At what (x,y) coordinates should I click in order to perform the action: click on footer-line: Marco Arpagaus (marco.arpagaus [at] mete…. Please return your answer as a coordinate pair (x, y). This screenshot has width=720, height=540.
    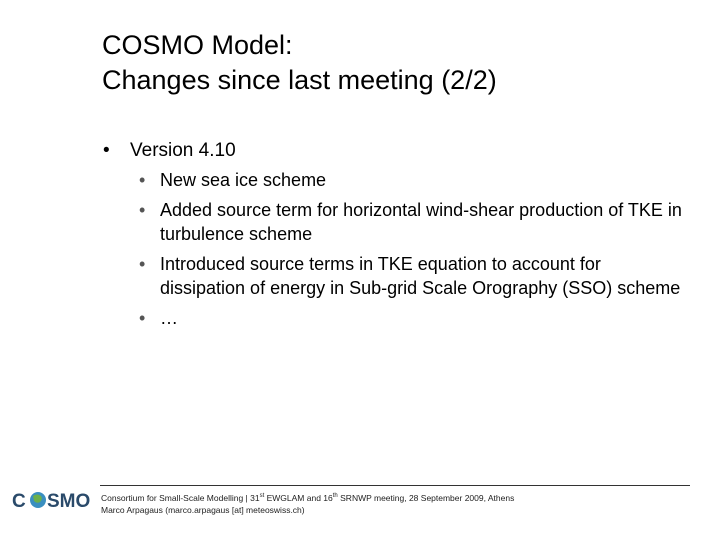
    Looking at the image, I should click on (203, 509).